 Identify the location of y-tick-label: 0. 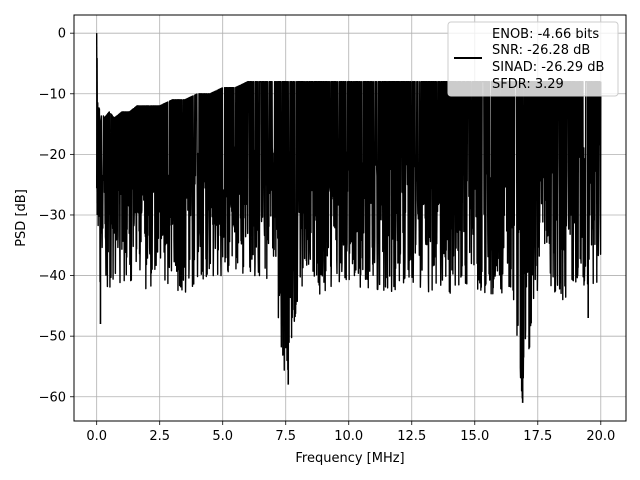
(62, 34).